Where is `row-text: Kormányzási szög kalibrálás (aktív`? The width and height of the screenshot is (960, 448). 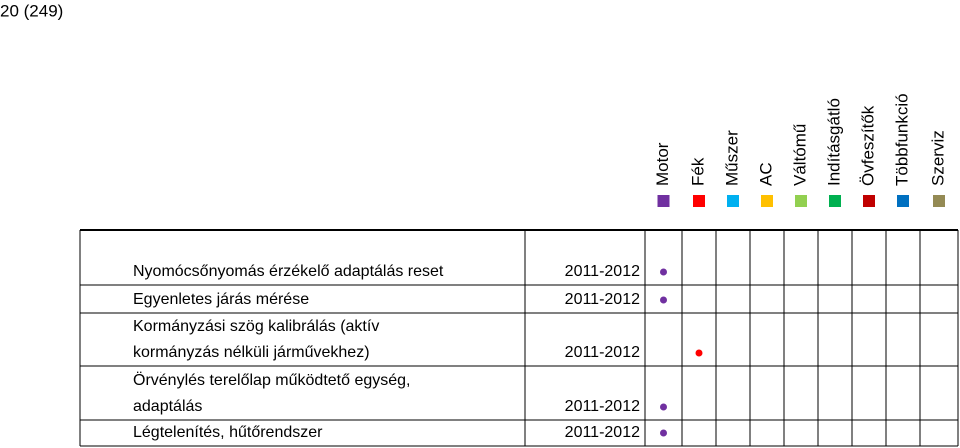 row-text: Kormányzási szög kalibrálás (aktív is located at coordinates (256, 326).